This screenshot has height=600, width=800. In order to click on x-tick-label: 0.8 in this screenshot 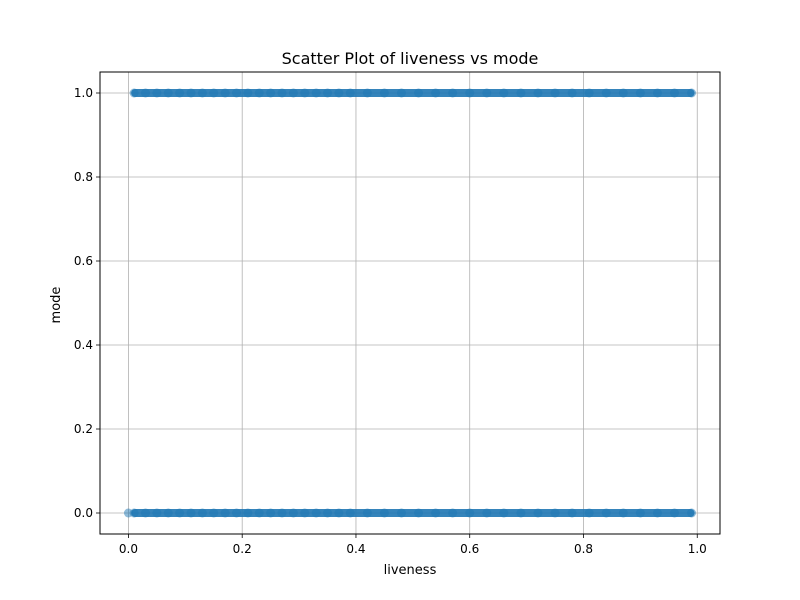, I will do `click(583, 549)`.